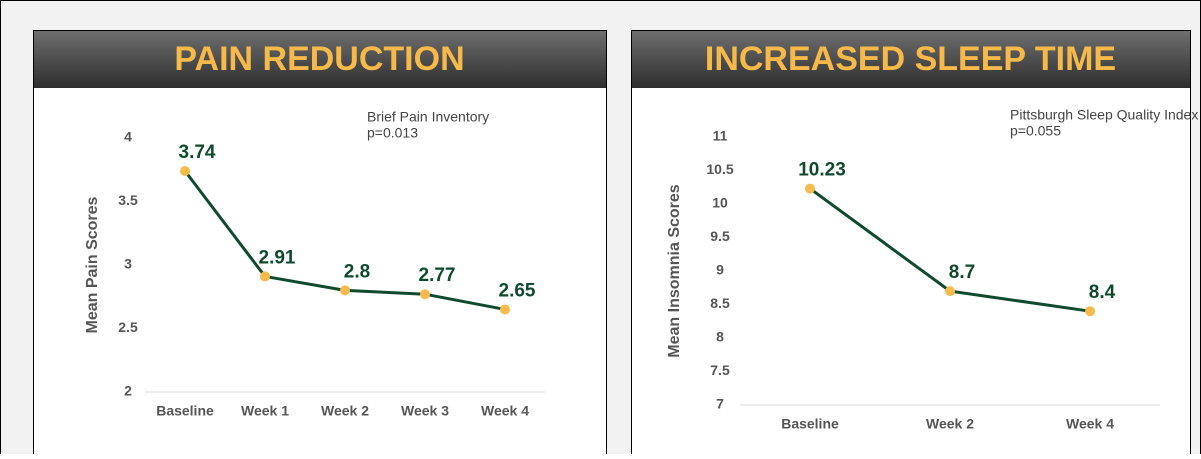  What do you see at coordinates (128, 391) in the screenshot?
I see `y-tick-label: 2` at bounding box center [128, 391].